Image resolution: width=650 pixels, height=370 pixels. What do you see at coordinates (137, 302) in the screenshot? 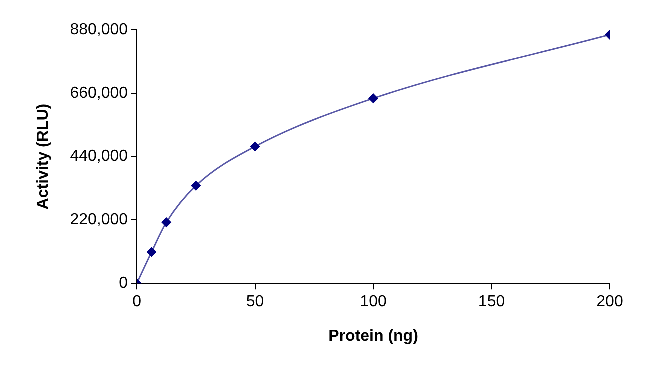
I see `x-tick-label: 0` at bounding box center [137, 302].